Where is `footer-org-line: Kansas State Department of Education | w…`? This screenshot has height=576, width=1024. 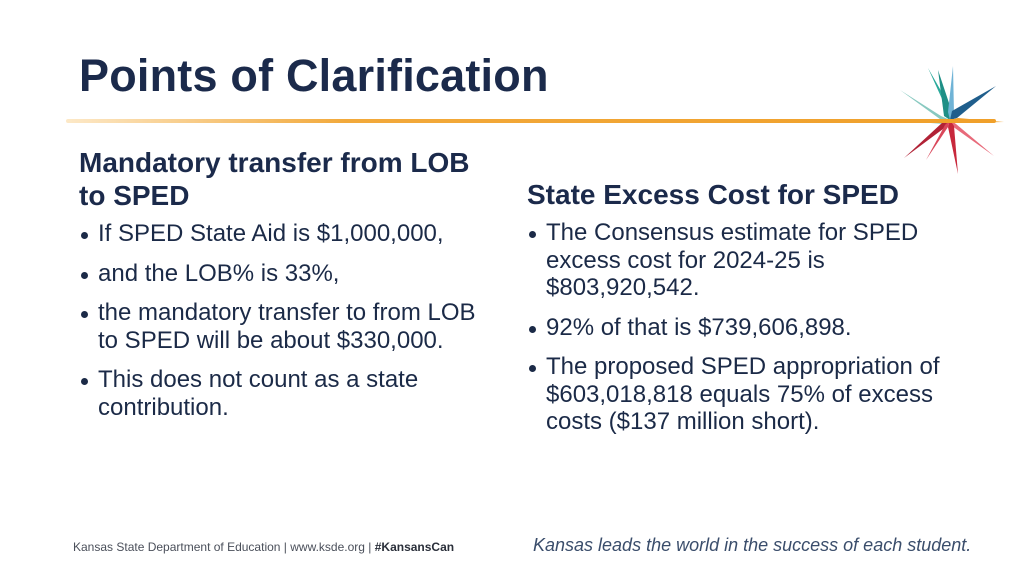 footer-org-line: Kansas State Department of Education | w… is located at coordinates (263, 547).